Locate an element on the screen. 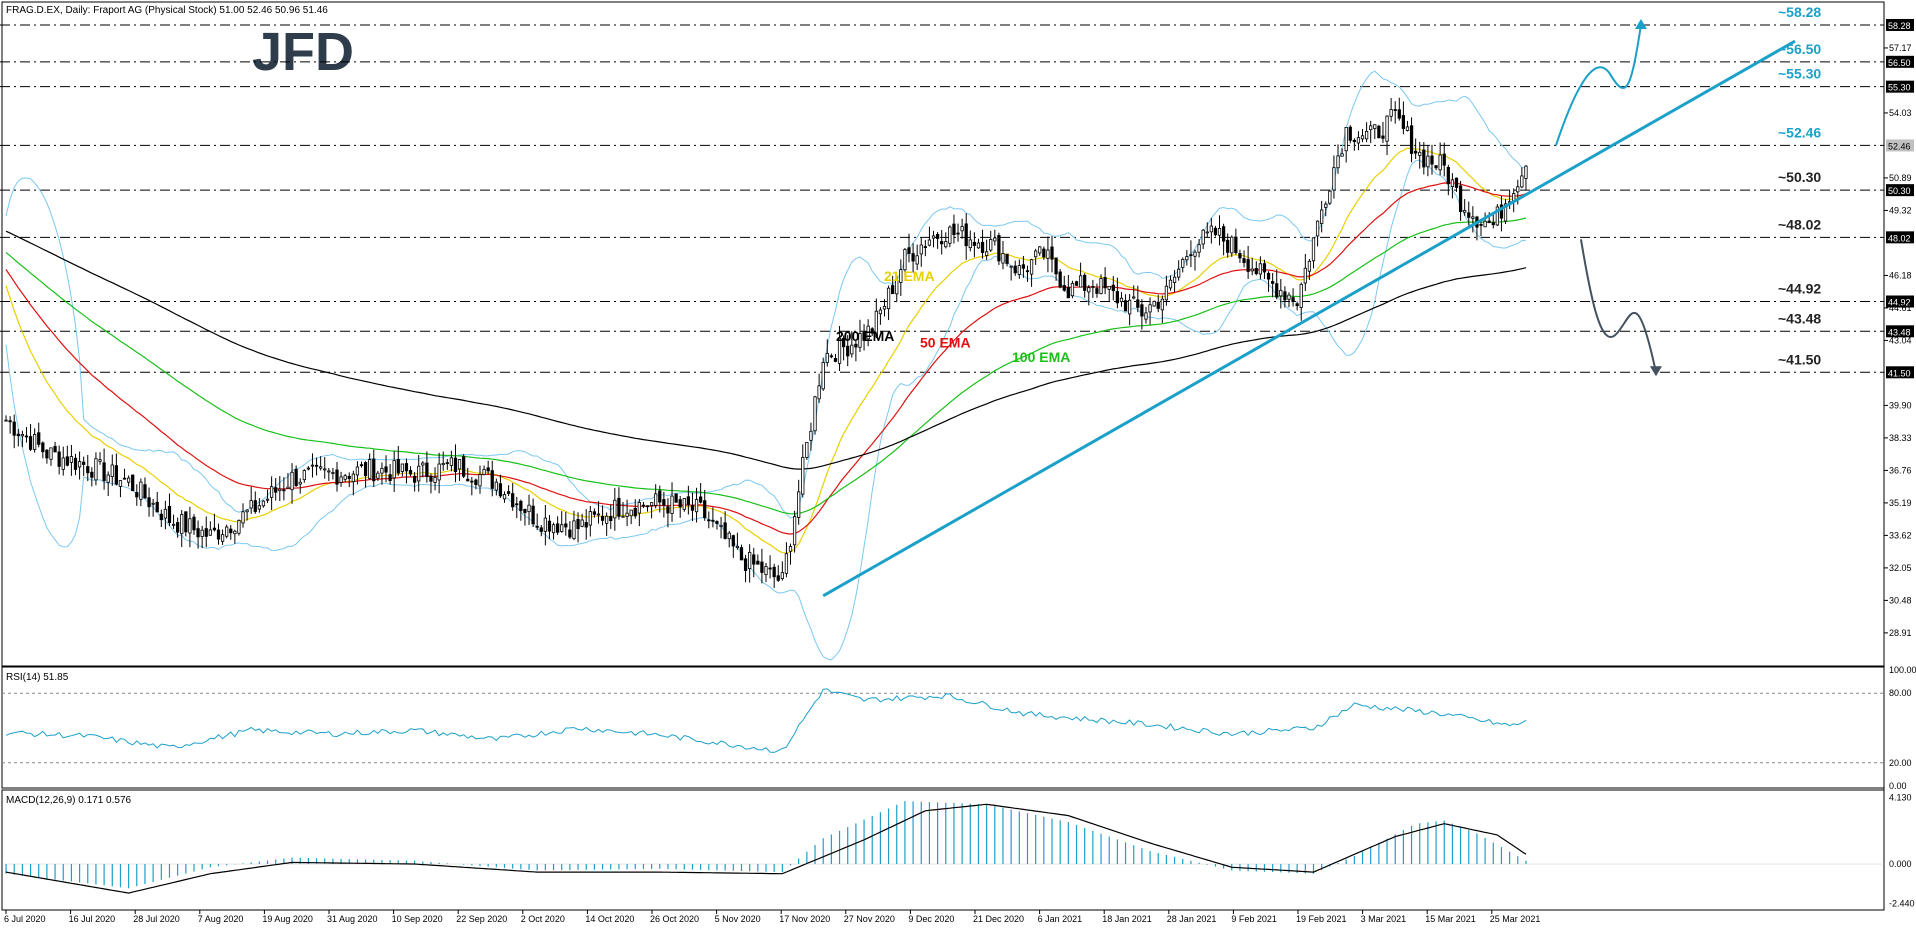 The height and width of the screenshot is (933, 1916). time-tick-label: 5 Nov 2020 is located at coordinates (738, 919).